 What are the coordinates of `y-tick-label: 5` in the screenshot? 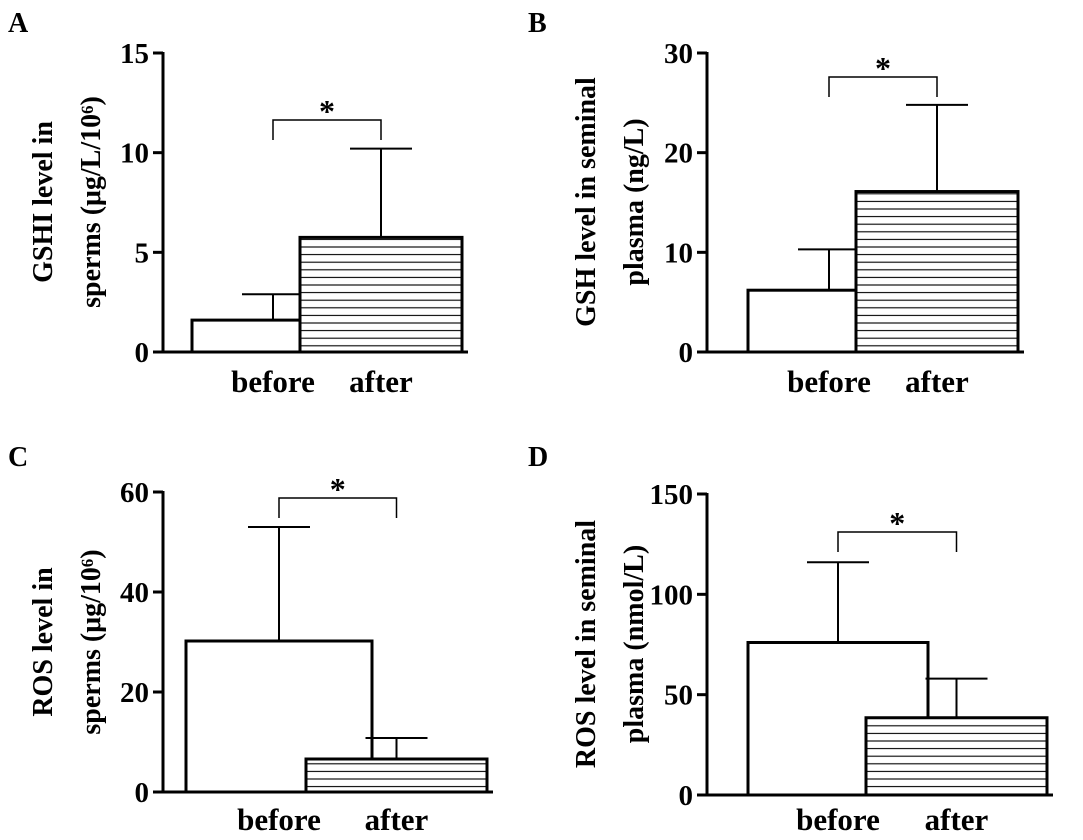 It's located at (142, 253).